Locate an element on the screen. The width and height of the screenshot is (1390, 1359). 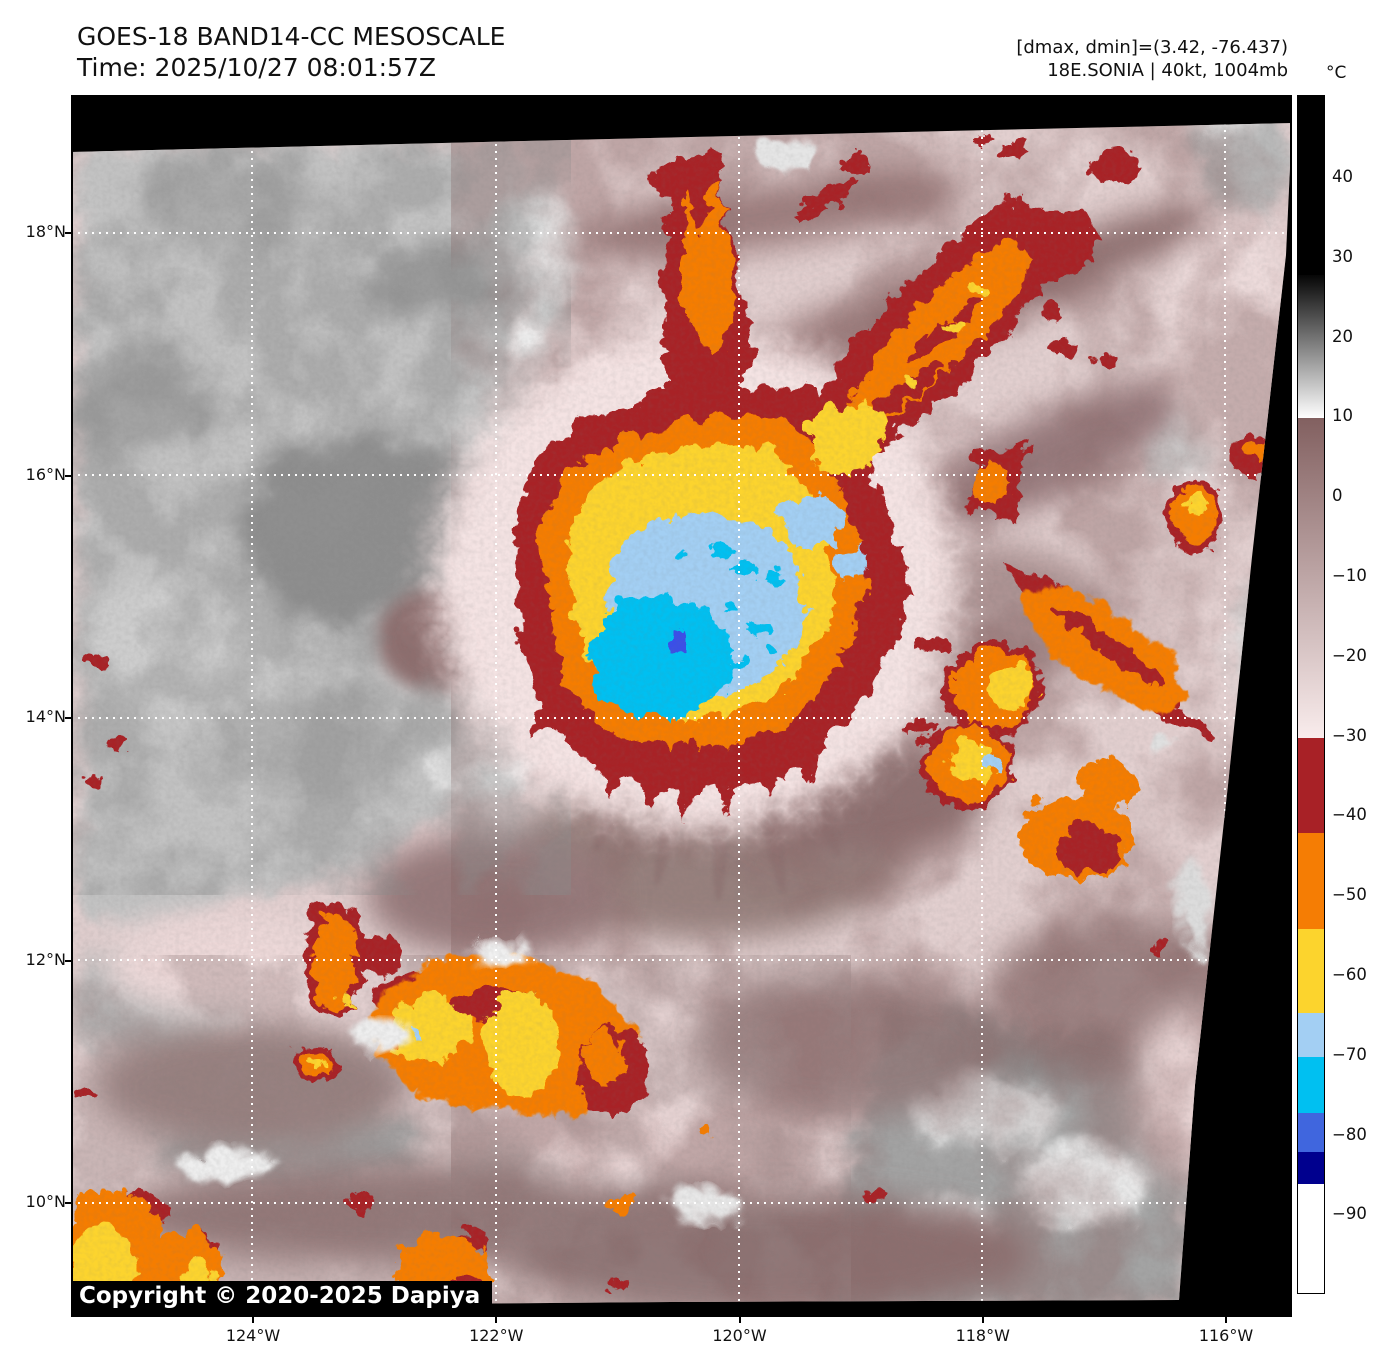
colorbar-tick-label: −90 is located at coordinates (1349, 1214).